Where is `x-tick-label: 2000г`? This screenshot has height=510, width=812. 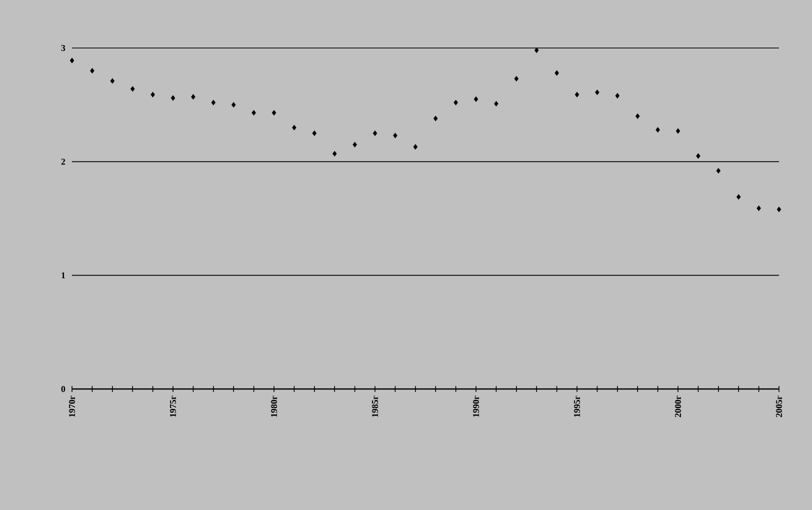
x-tick-label: 2000г is located at coordinates (678, 407).